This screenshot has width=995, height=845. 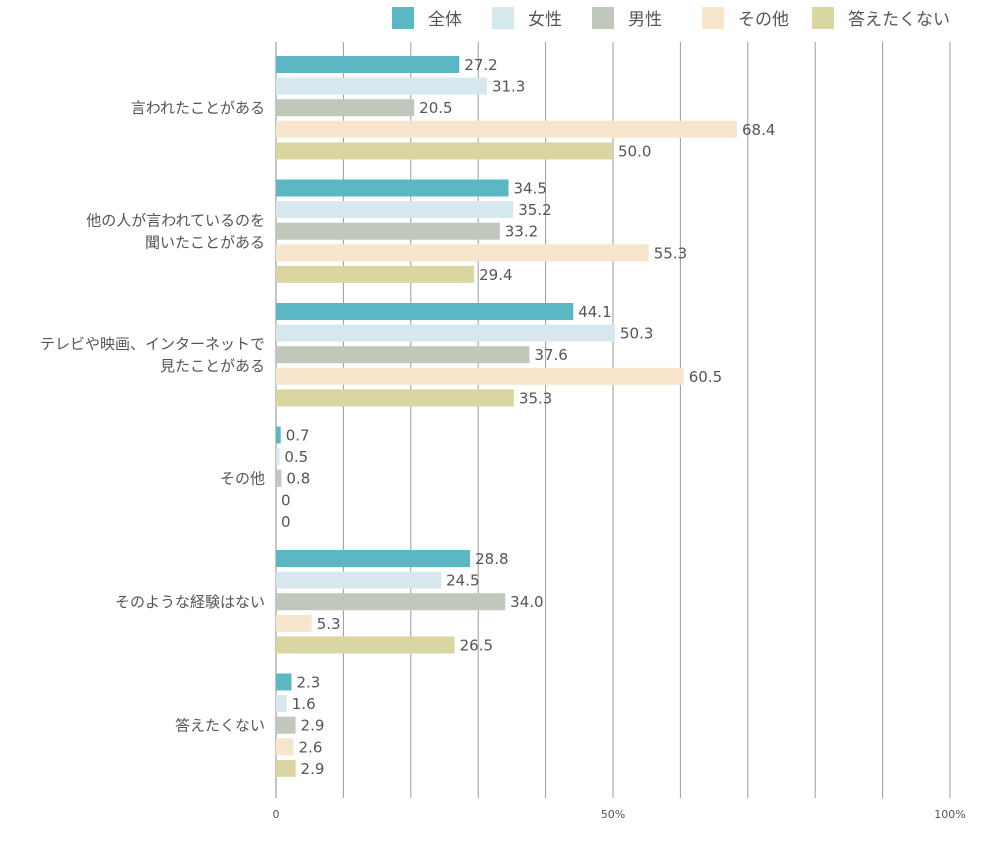 What do you see at coordinates (242, 479) in the screenshot?
I see `category-label: その他` at bounding box center [242, 479].